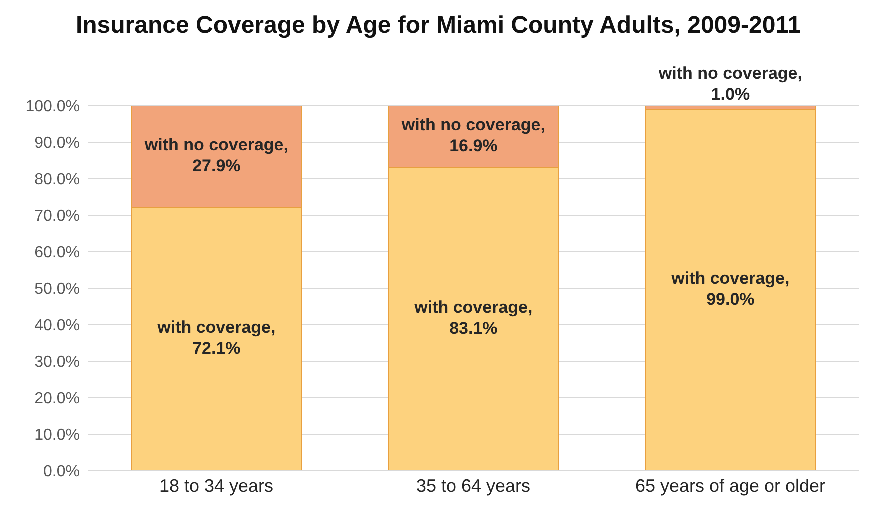 This screenshot has height=524, width=877. I want to click on chart-title: Insurance Coverage by Age for Miami County Adults, 2009-2011, so click(438, 26).